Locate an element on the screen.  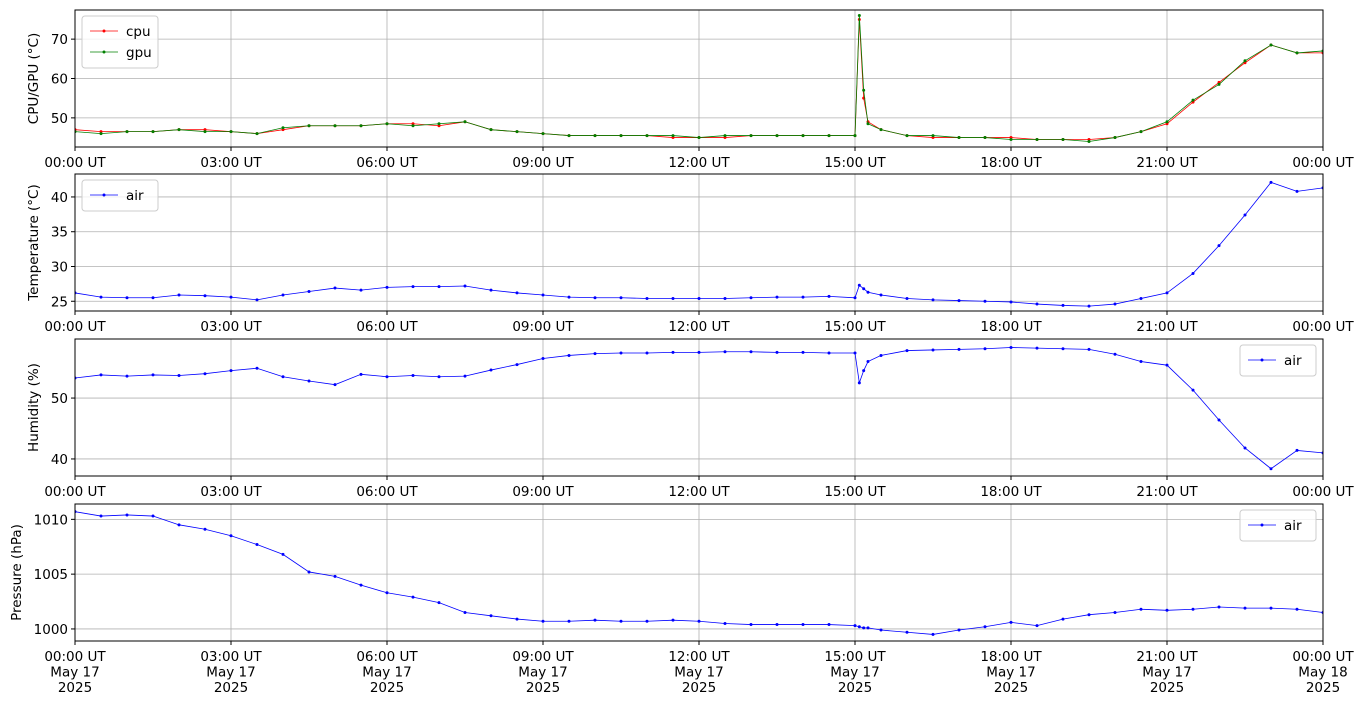
y-axis-label: Temperature (°C) is located at coordinates (34, 243).